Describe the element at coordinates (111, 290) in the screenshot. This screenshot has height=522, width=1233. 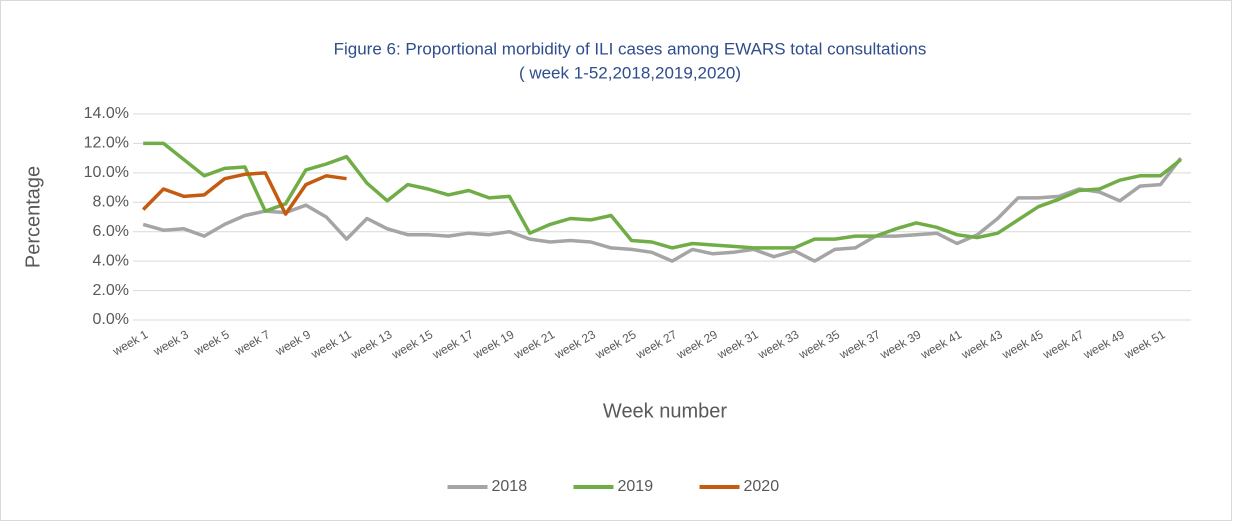
I see `y-tick-label: 2.0%` at that location.